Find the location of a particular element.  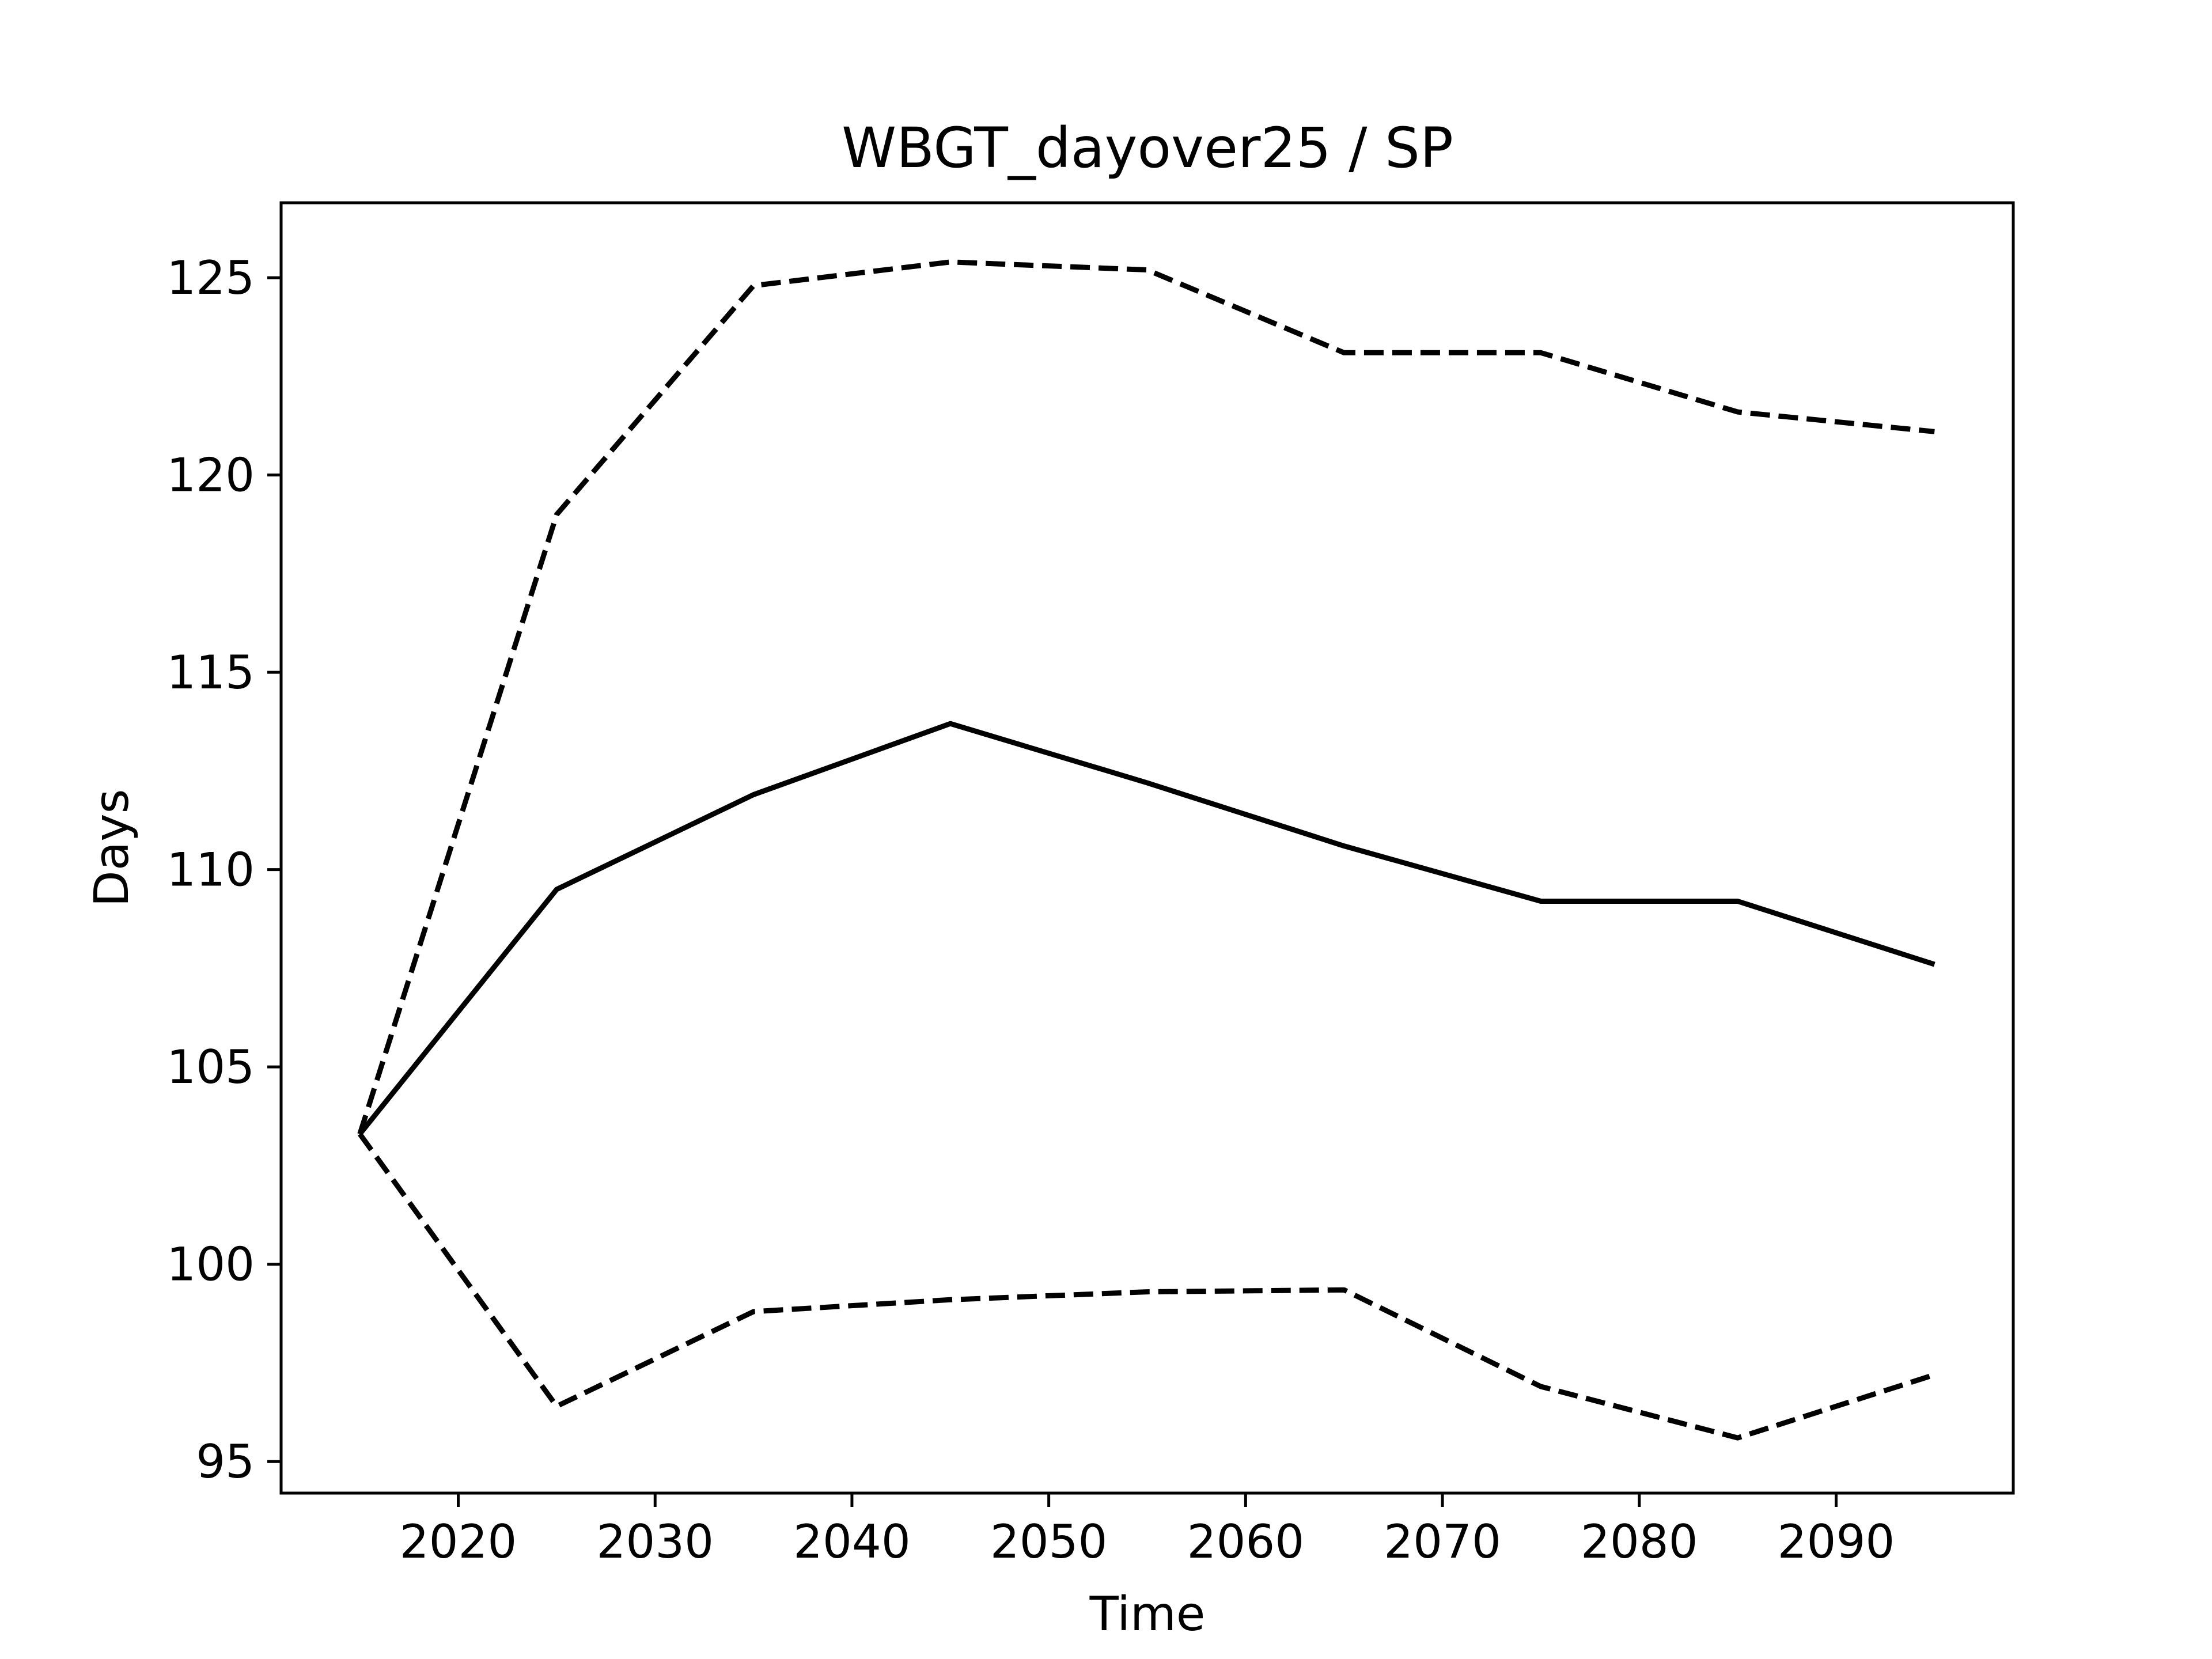

x-tick-label: 2070 is located at coordinates (1443, 1542).